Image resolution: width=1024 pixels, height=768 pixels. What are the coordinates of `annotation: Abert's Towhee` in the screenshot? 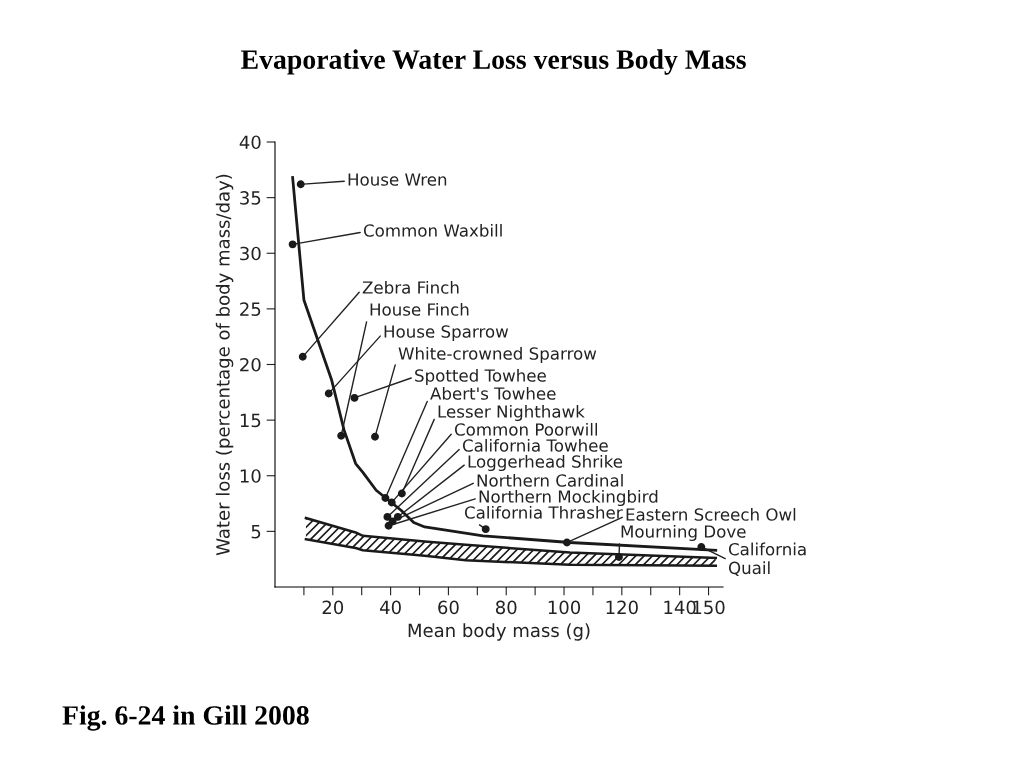 It's located at (493, 393).